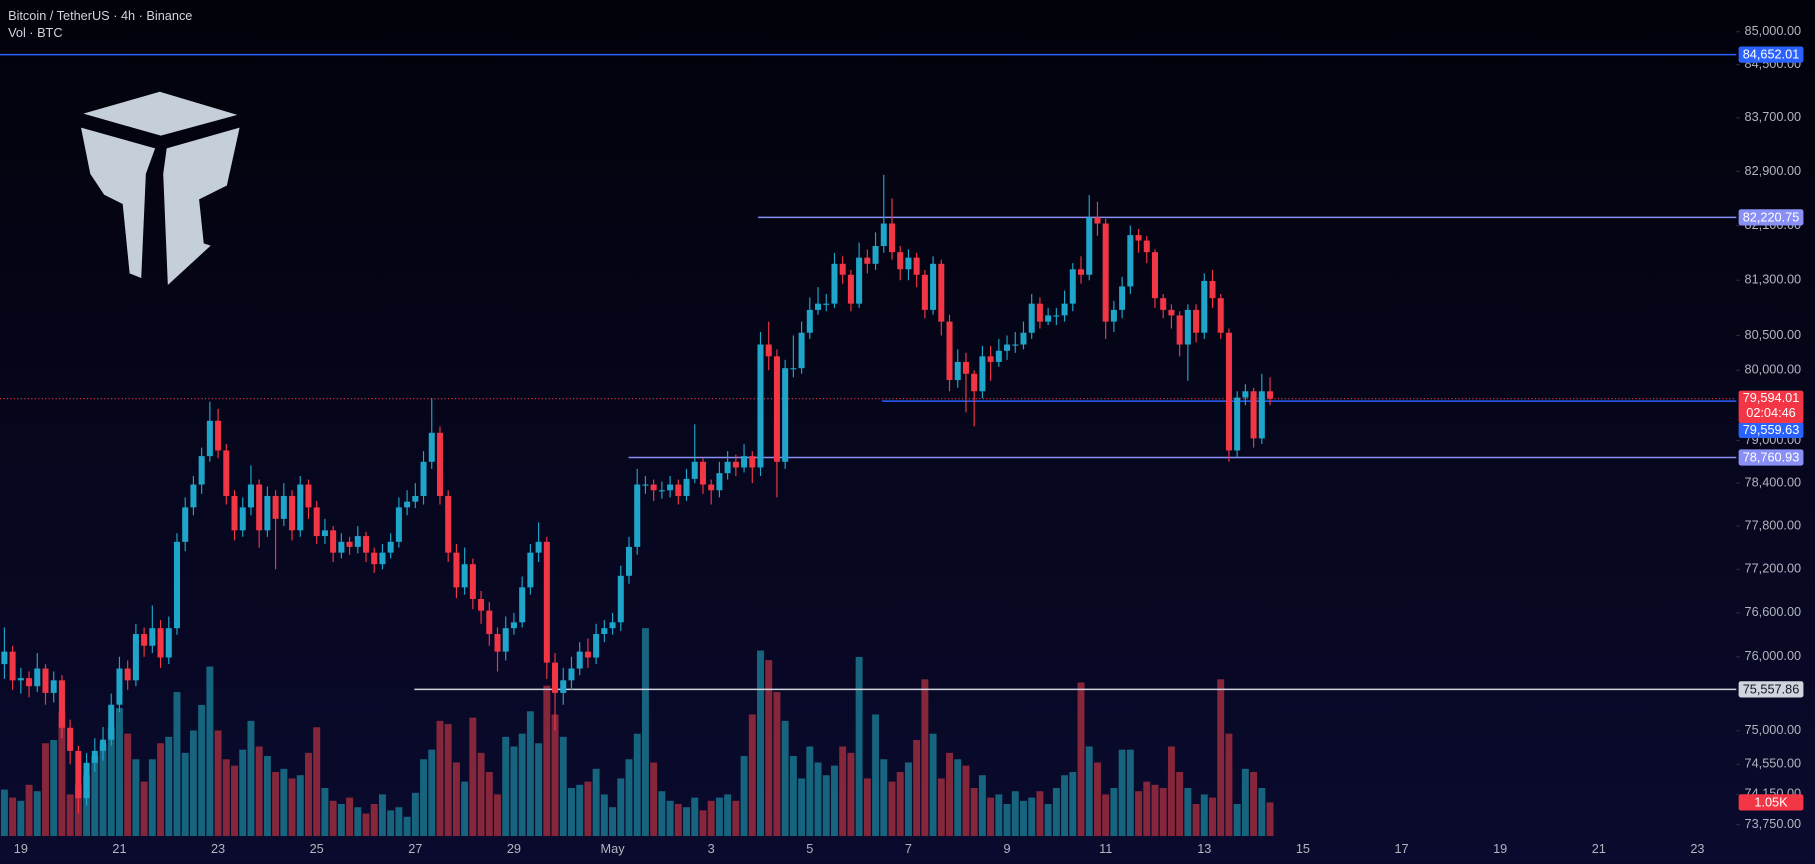  I want to click on level-badge-label: 79,559.63, so click(1771, 429).